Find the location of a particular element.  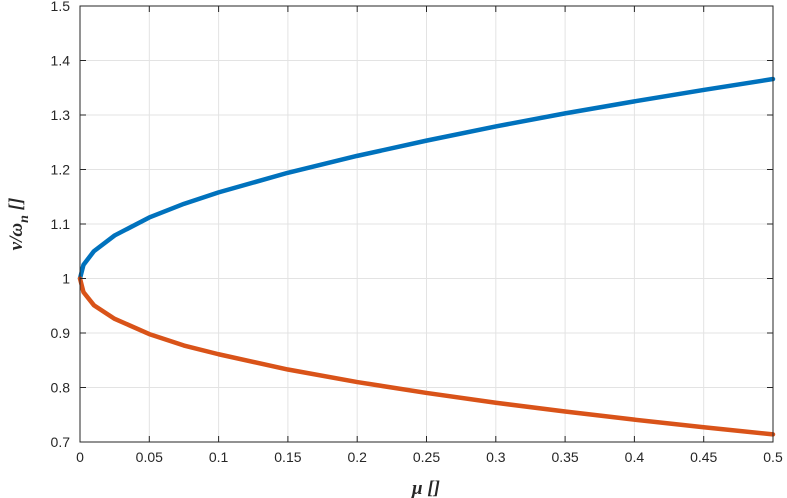

x-tick-label: 0.35 is located at coordinates (564, 457).